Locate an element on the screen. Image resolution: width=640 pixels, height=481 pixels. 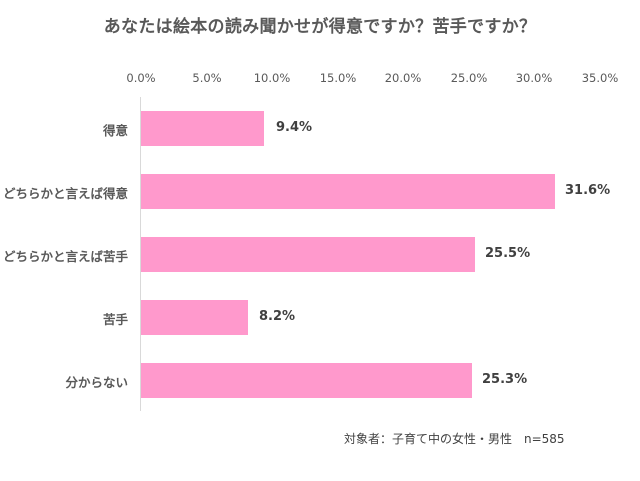
tick-label: 0.0% is located at coordinates (141, 78).